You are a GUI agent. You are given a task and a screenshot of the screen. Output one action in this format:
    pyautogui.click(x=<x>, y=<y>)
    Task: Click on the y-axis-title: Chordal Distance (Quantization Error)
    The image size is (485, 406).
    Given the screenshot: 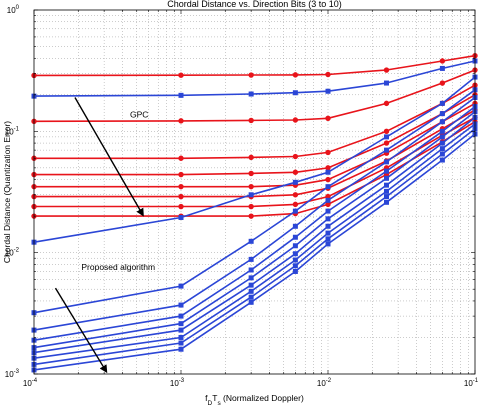 What is the action you would take?
    pyautogui.click(x=7, y=192)
    